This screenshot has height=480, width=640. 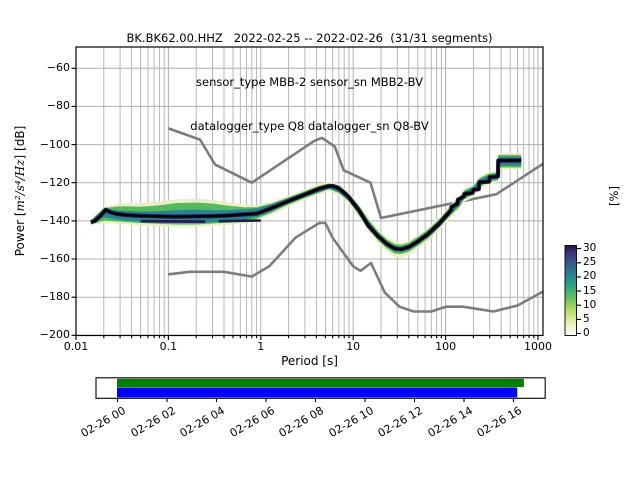 I want to click on x-tick-label: 100, so click(x=446, y=346).